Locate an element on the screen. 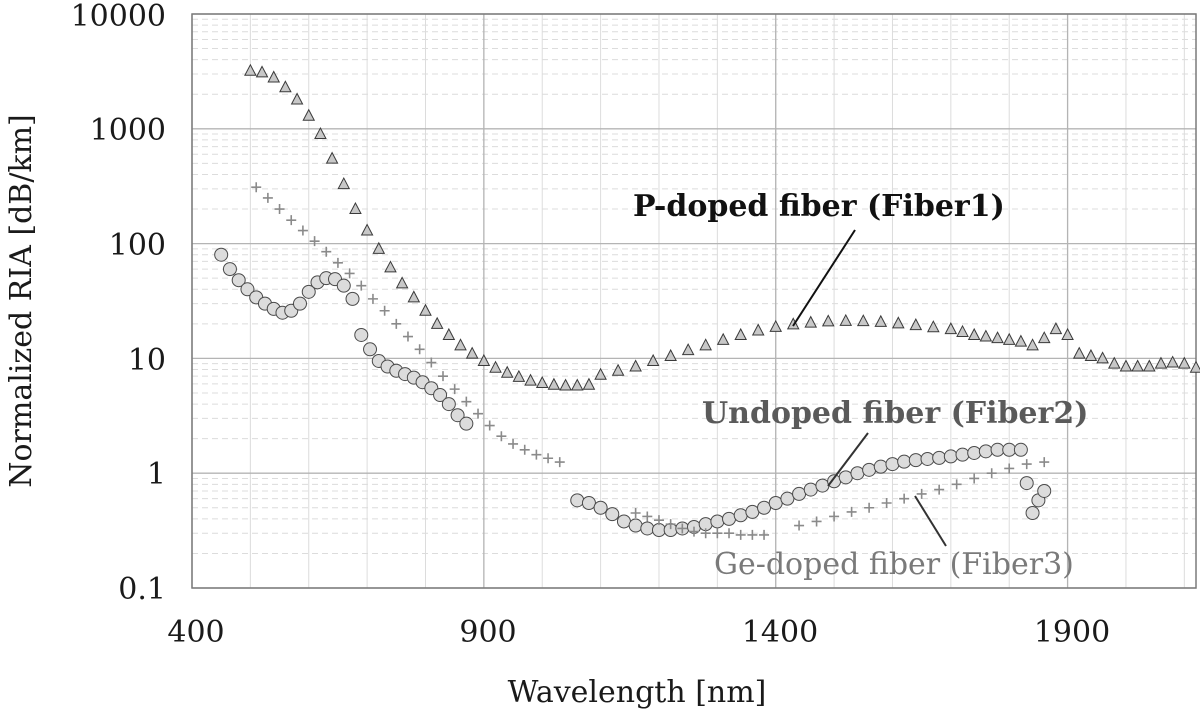 The height and width of the screenshot is (716, 1200). x-axis-ticks: 400 900 1400 1900 is located at coordinates (638, 632).